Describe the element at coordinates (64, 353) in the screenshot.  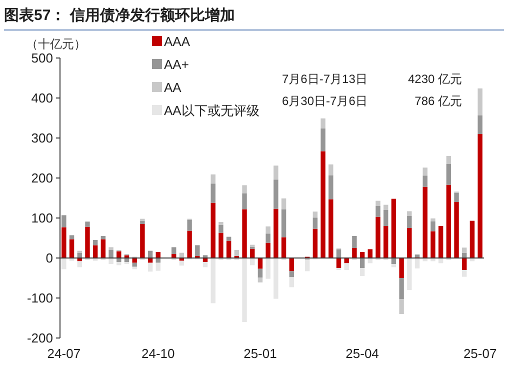
I see `x-tick-label: 24-07` at that location.